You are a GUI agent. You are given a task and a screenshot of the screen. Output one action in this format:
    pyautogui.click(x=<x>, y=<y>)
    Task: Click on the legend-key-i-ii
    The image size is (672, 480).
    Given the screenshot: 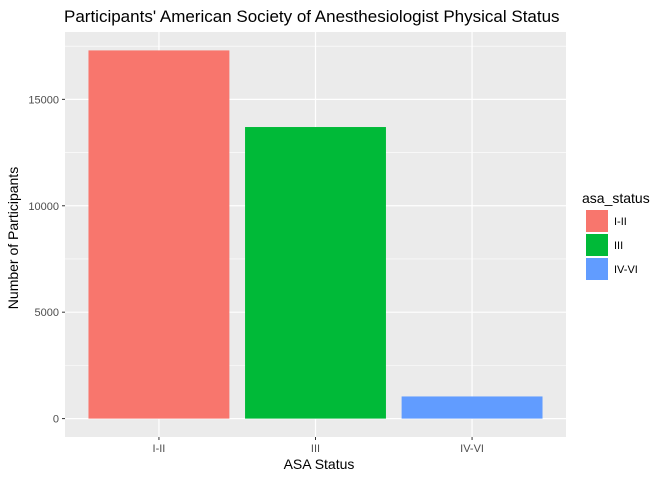 What is the action you would take?
    pyautogui.click(x=597, y=221)
    